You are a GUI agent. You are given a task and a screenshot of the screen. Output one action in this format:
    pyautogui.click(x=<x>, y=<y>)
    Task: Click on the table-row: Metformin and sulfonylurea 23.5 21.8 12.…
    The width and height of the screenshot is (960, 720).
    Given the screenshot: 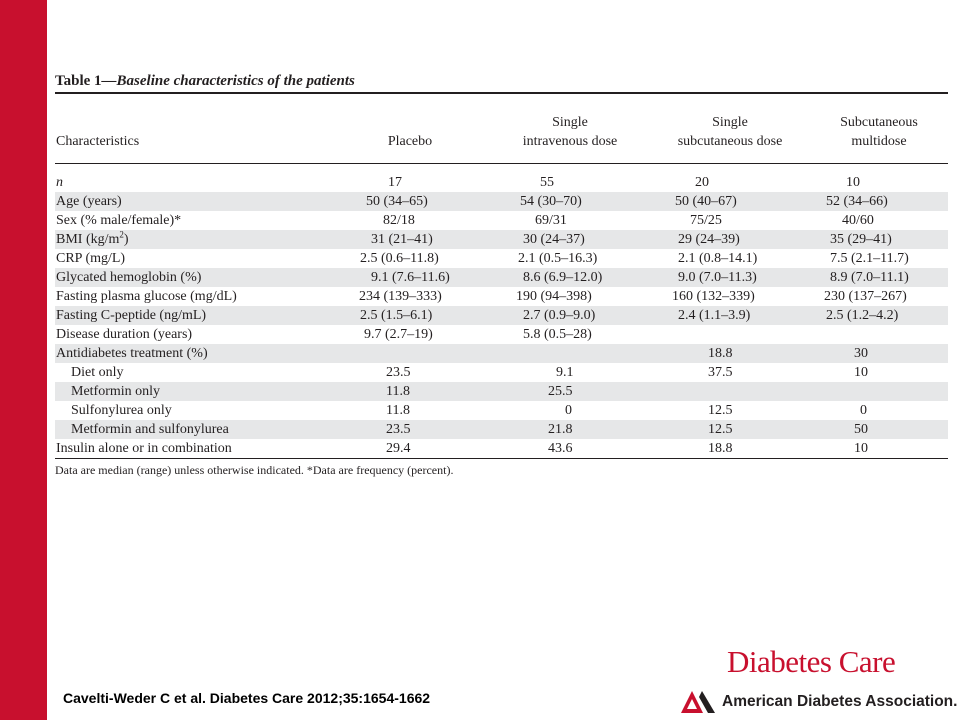 What is the action you would take?
    pyautogui.click(x=501, y=429)
    